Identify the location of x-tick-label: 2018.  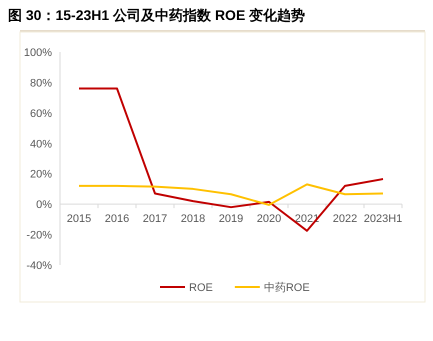
(193, 219).